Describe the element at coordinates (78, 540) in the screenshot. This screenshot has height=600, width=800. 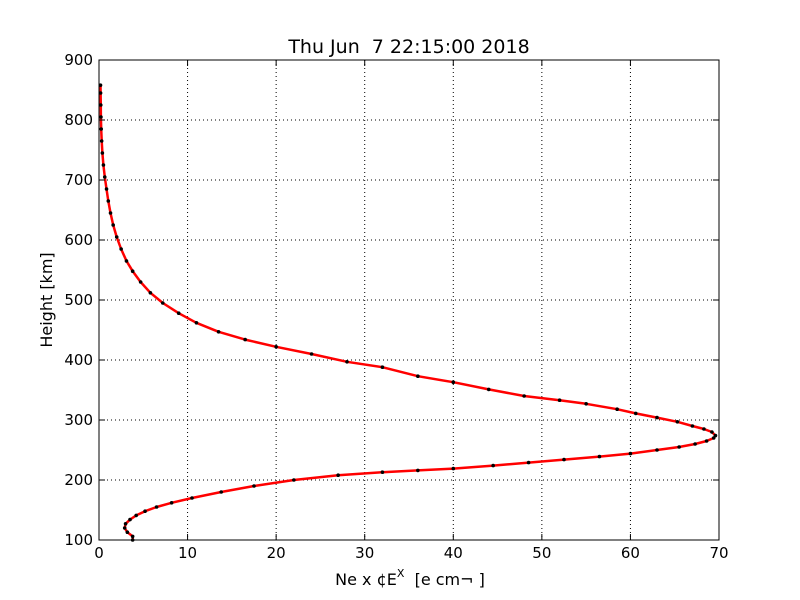
I see `y-tick-label: 100` at that location.